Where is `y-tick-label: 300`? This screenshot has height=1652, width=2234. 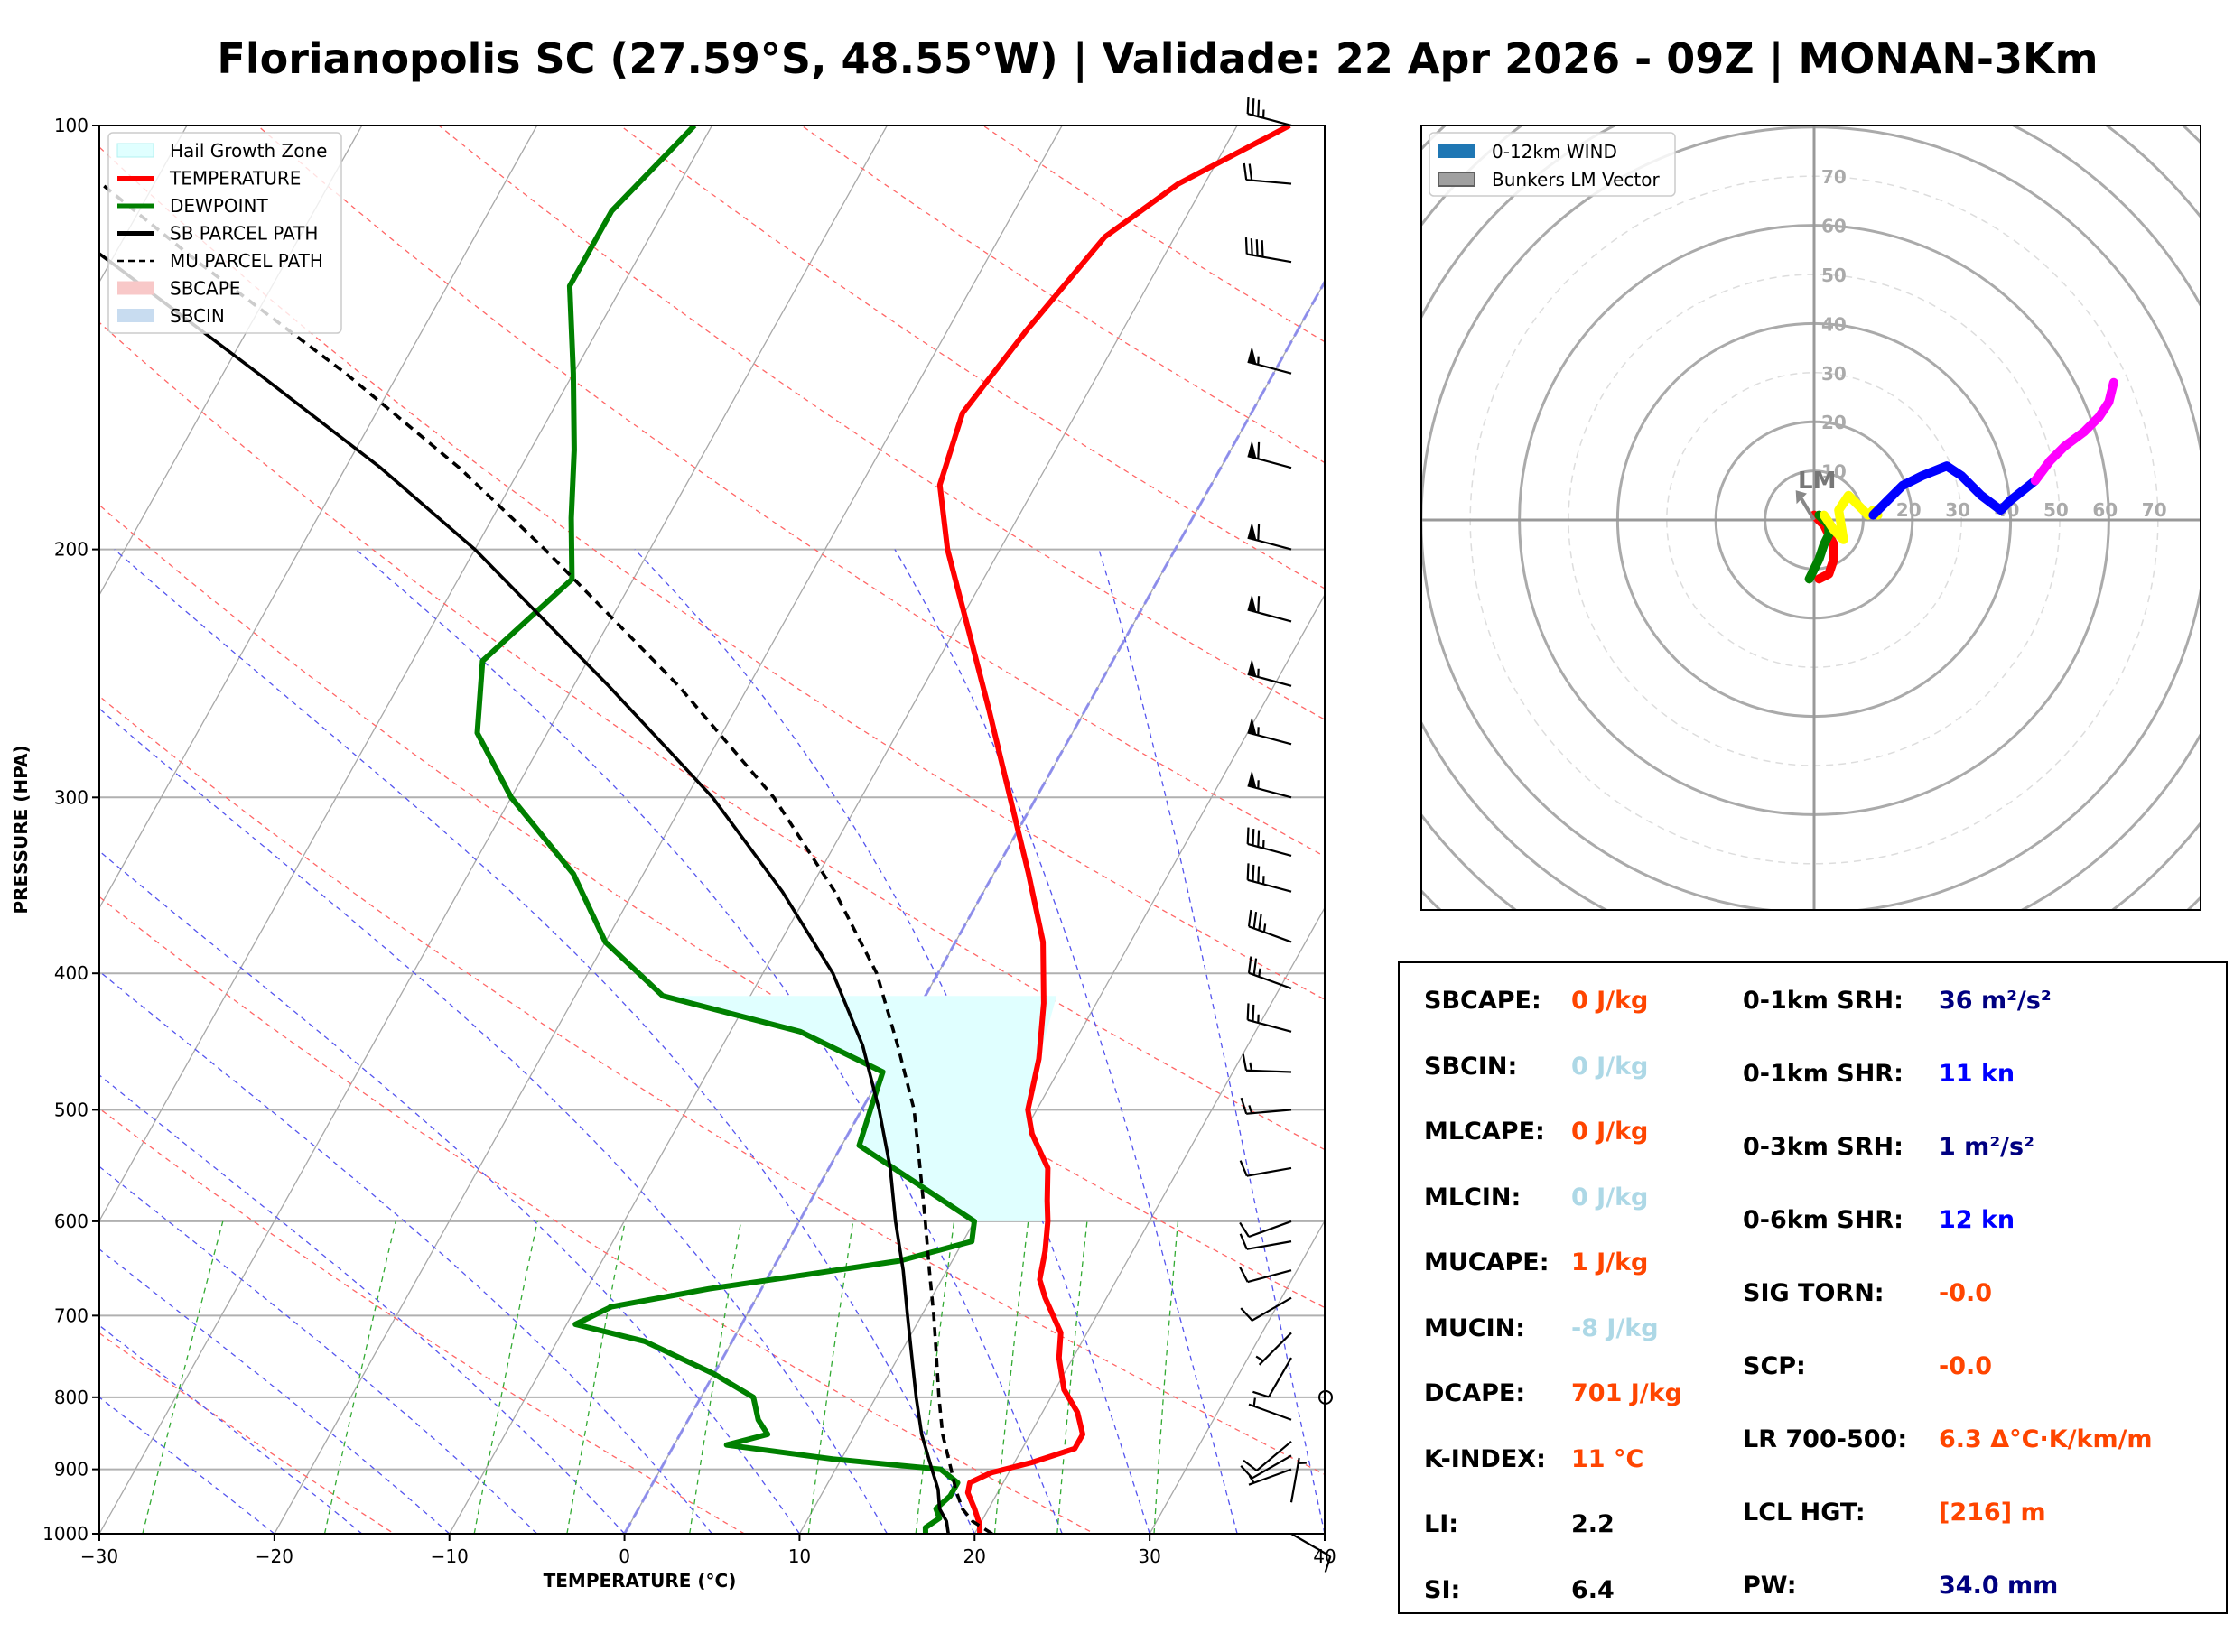
y-tick-label: 300 is located at coordinates (71, 797).